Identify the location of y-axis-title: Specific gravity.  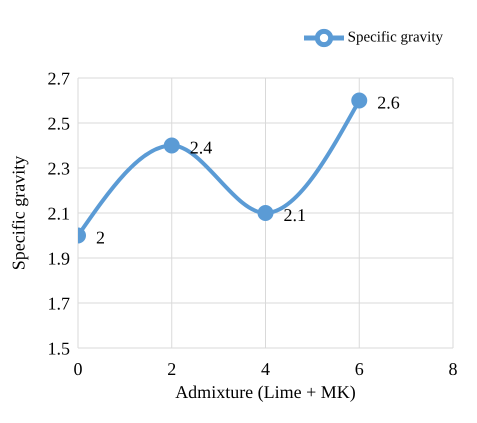
(18, 213).